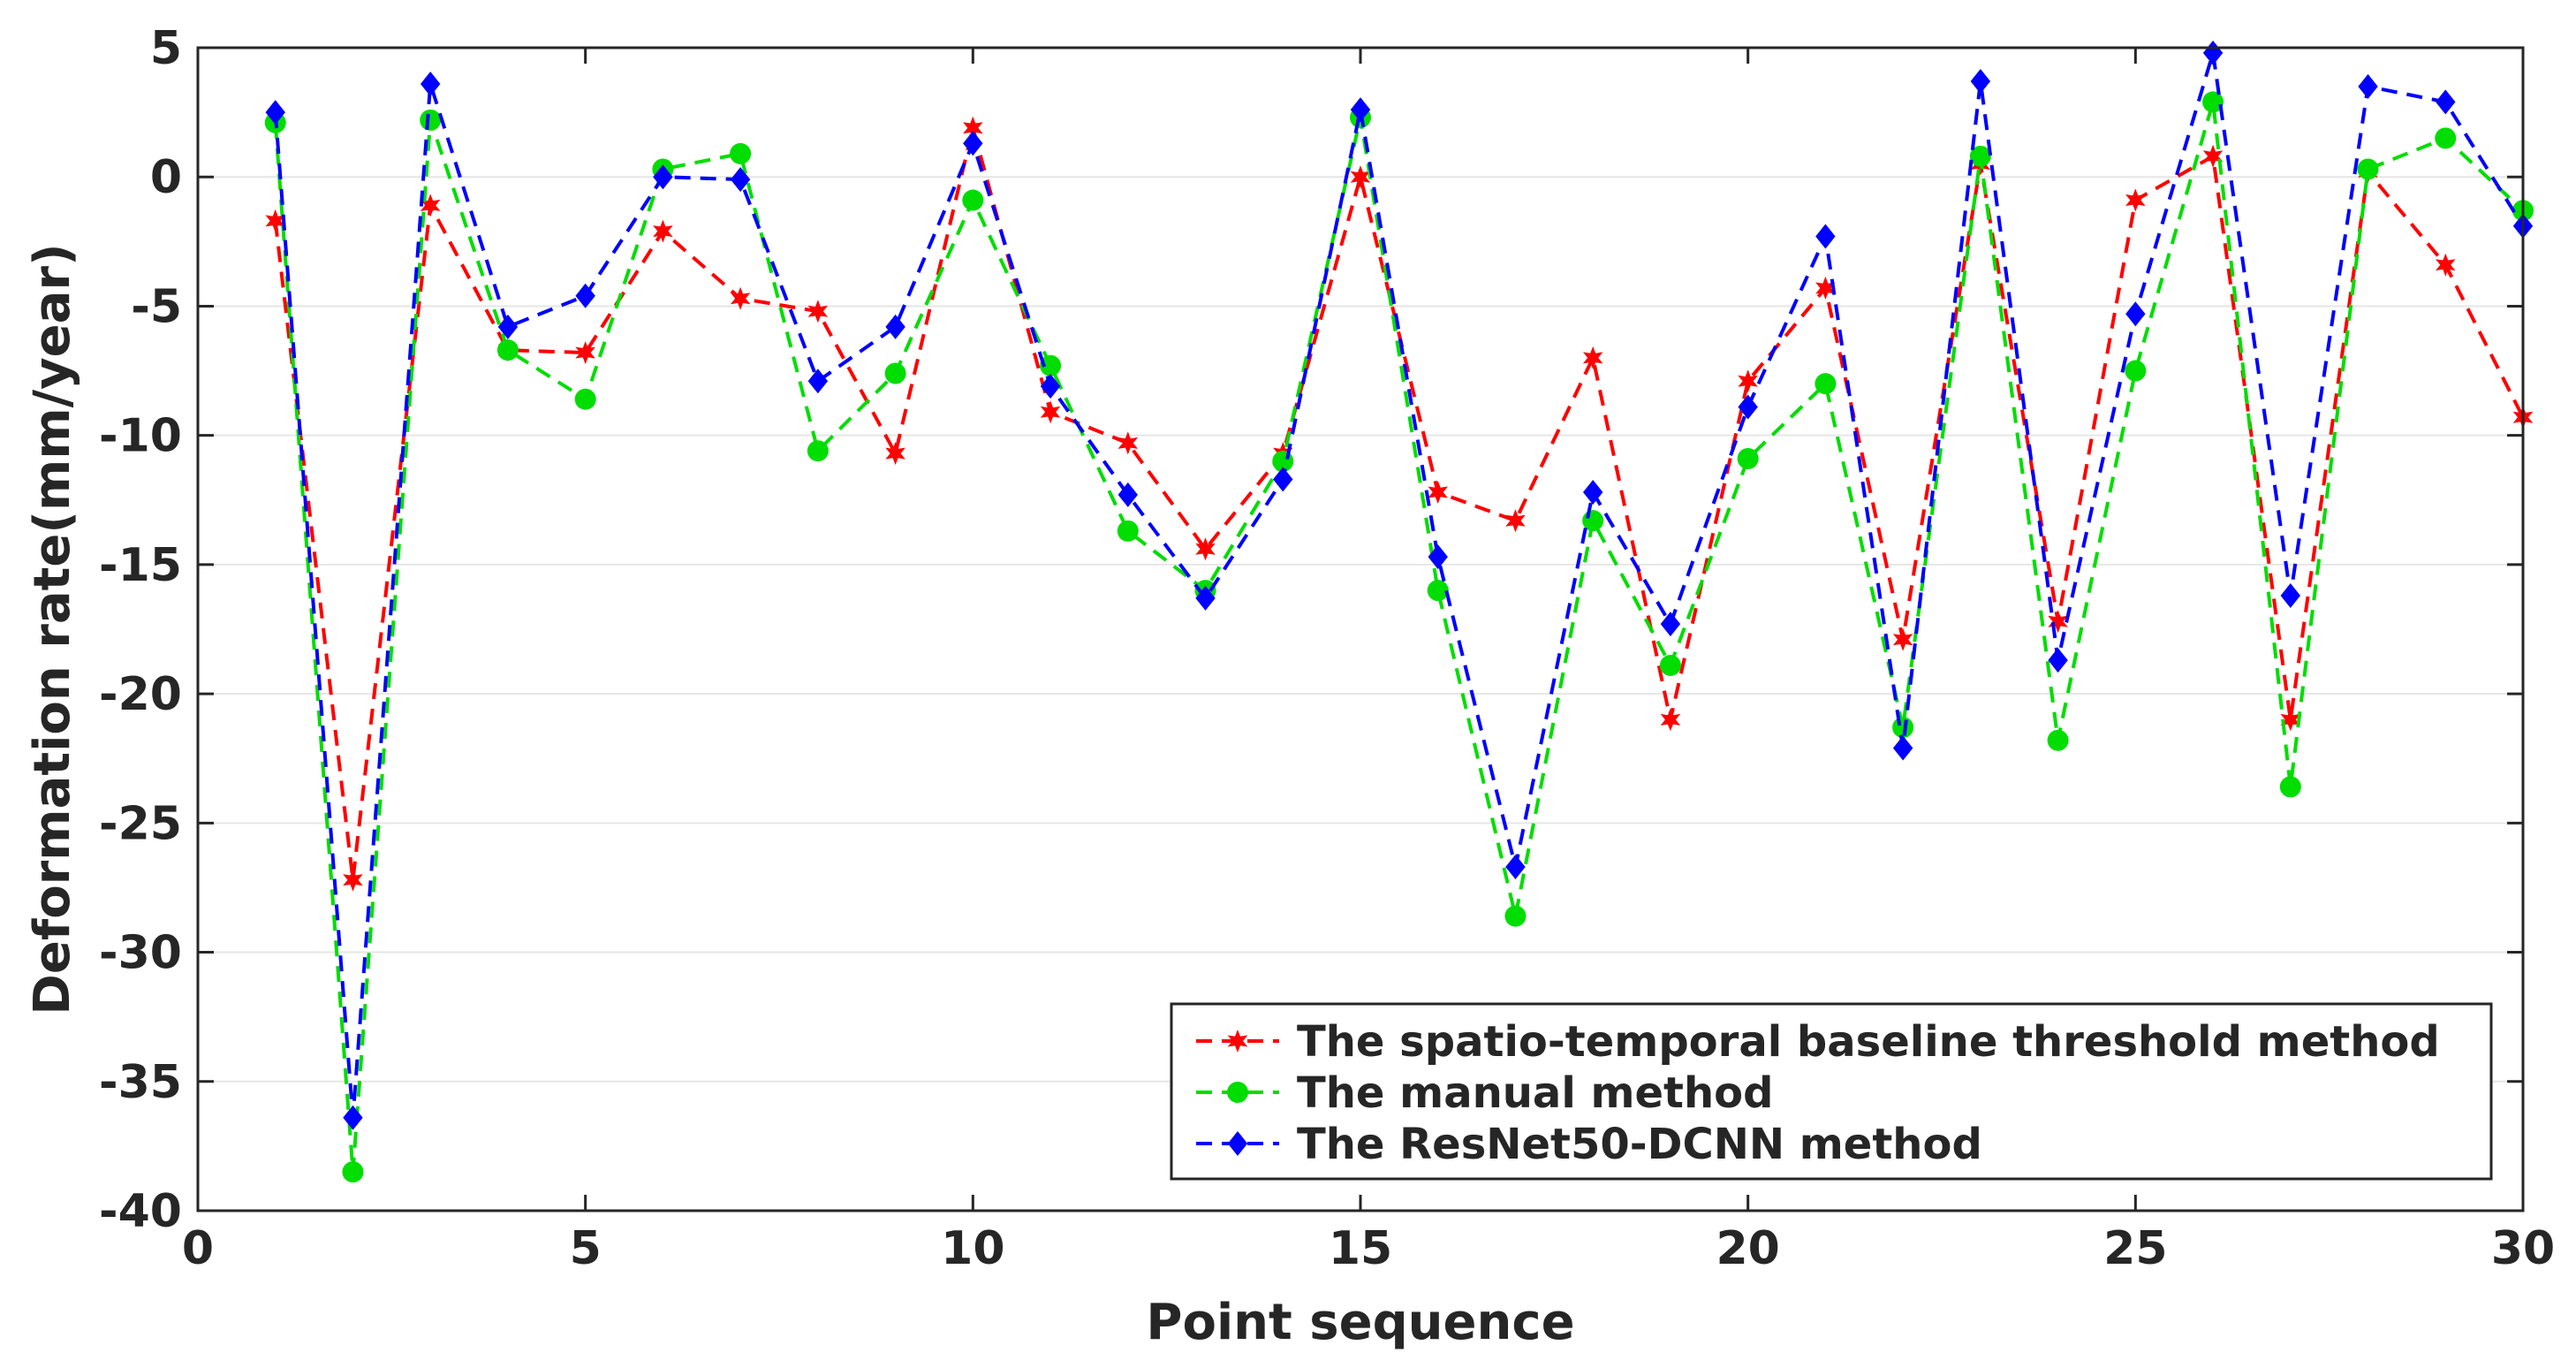 This screenshot has width=2576, height=1368. I want to click on x-tick-label: 30, so click(2523, 1248).